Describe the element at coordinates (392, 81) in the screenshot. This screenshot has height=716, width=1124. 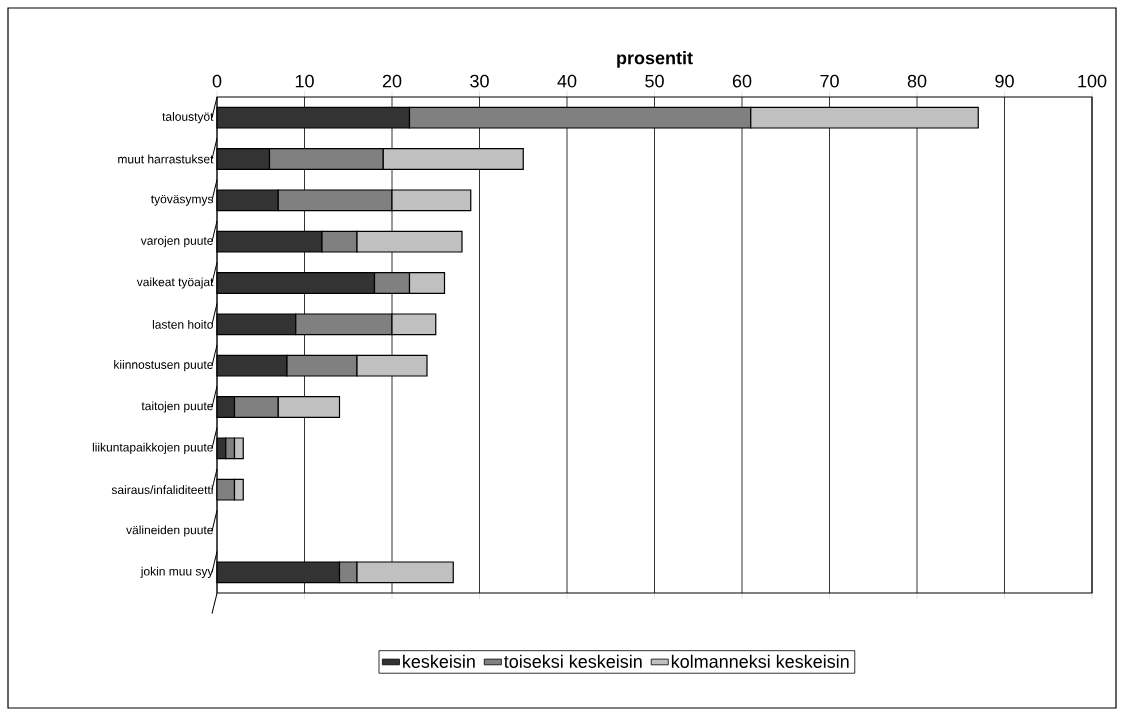
I see `x-tick-label: 20` at that location.